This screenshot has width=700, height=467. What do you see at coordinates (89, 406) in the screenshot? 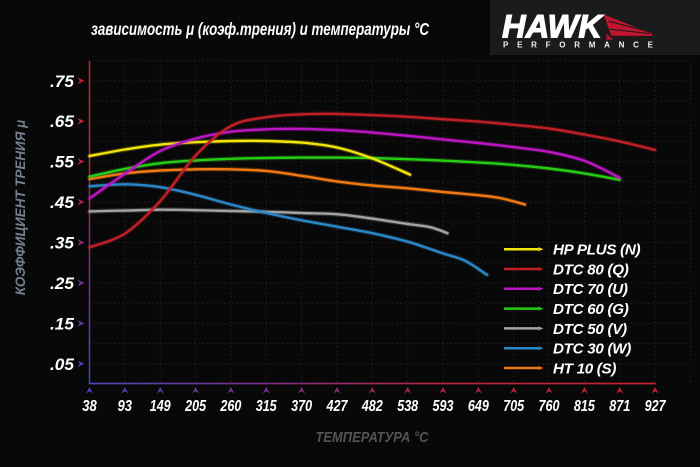
I see `svg-text: 38` at bounding box center [89, 406].